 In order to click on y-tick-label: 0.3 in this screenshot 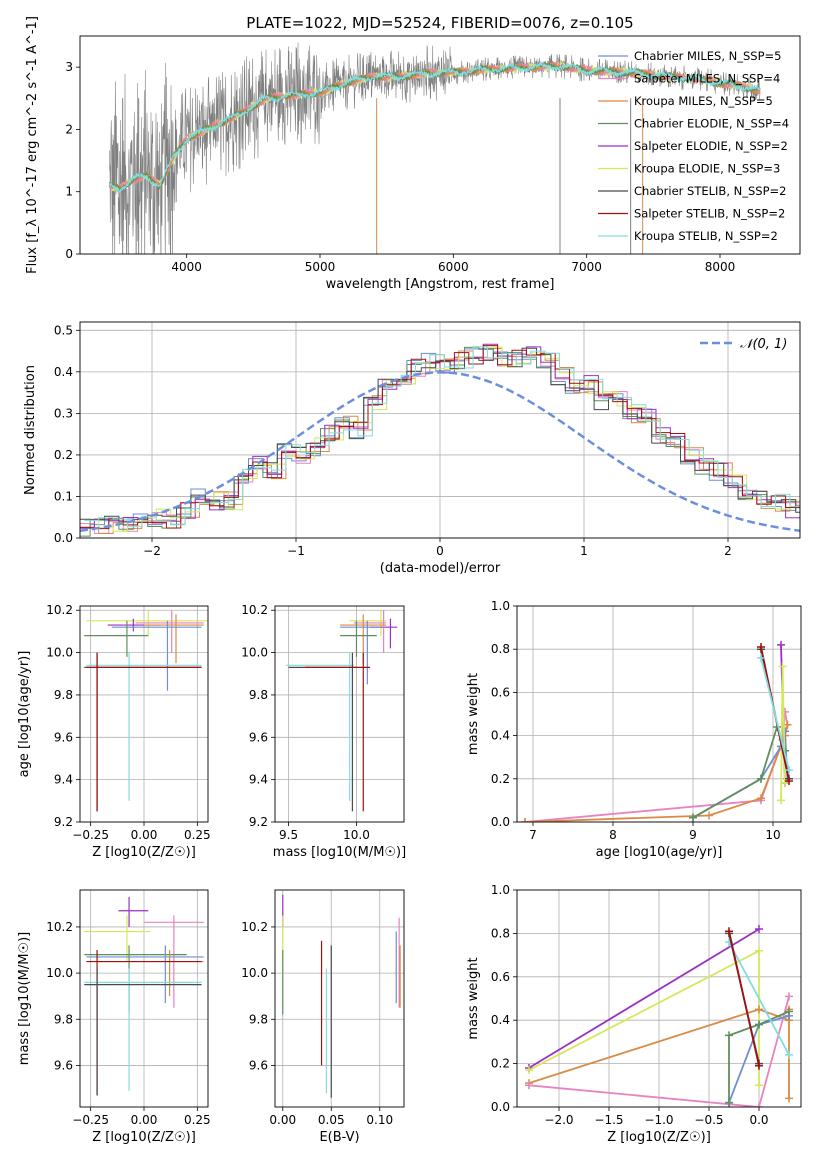, I will do `click(63, 413)`.